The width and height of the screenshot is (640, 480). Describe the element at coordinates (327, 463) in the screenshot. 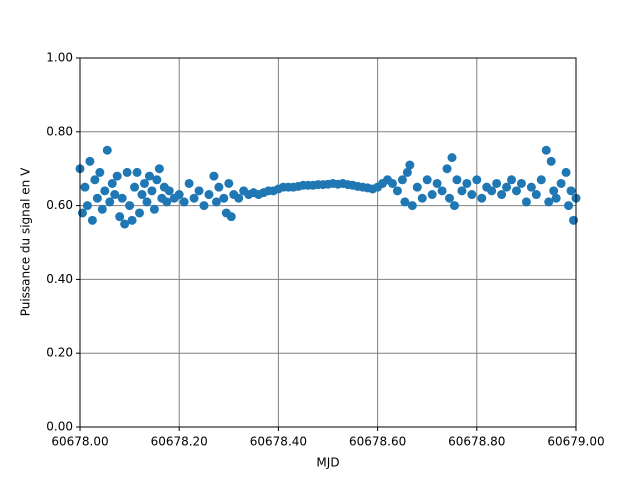

I see `x-axis-label: MJD` at that location.